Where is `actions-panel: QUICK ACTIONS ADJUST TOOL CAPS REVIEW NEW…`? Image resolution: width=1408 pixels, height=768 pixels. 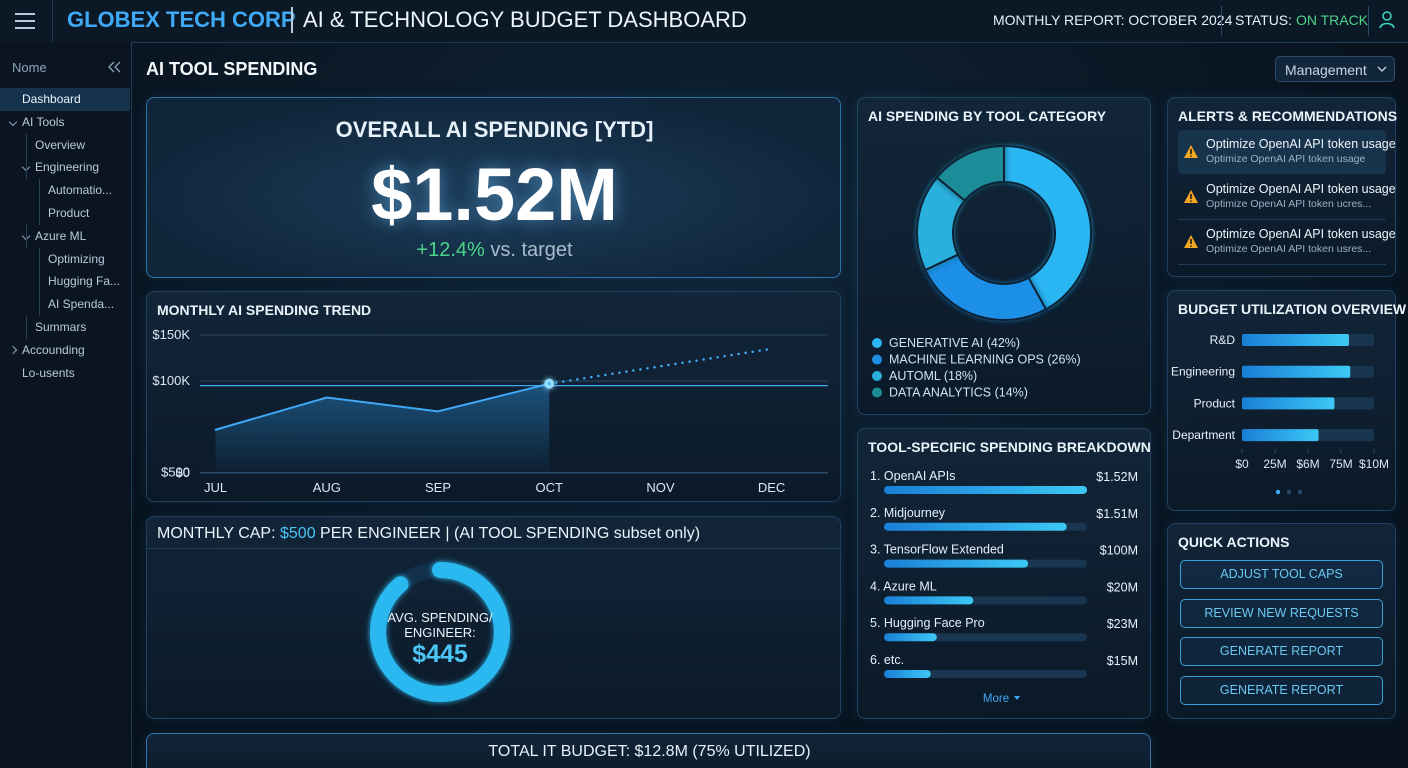
actions-panel: QUICK ACTIONS ADJUST TOOL CAPS REVIEW NEW… is located at coordinates (1281, 621).